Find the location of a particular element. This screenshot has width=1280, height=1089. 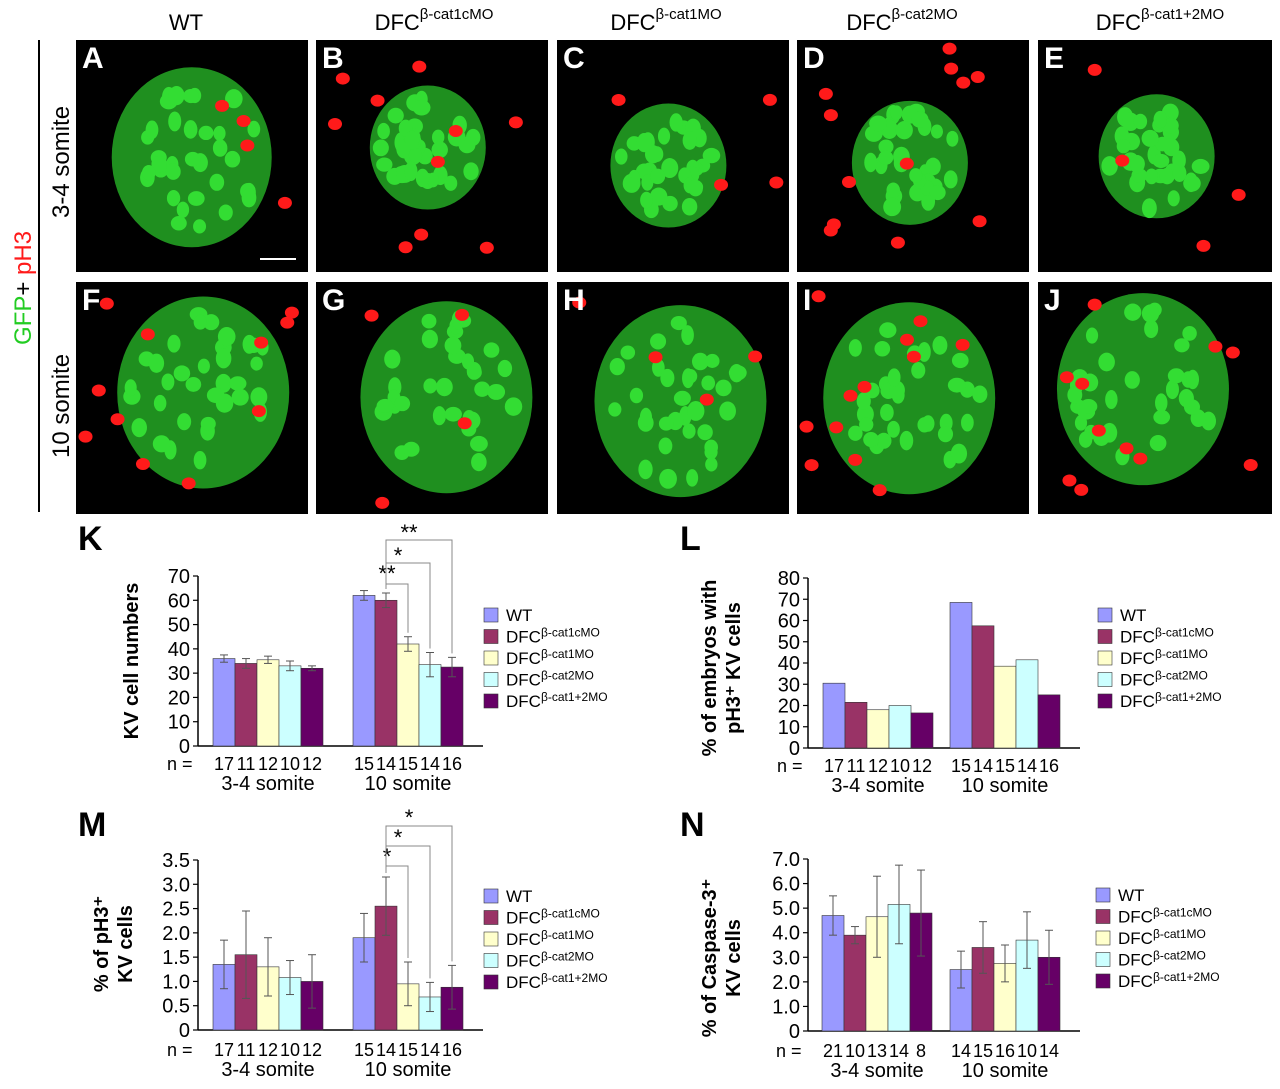

chart-label-n: N is located at coordinates (692, 825).